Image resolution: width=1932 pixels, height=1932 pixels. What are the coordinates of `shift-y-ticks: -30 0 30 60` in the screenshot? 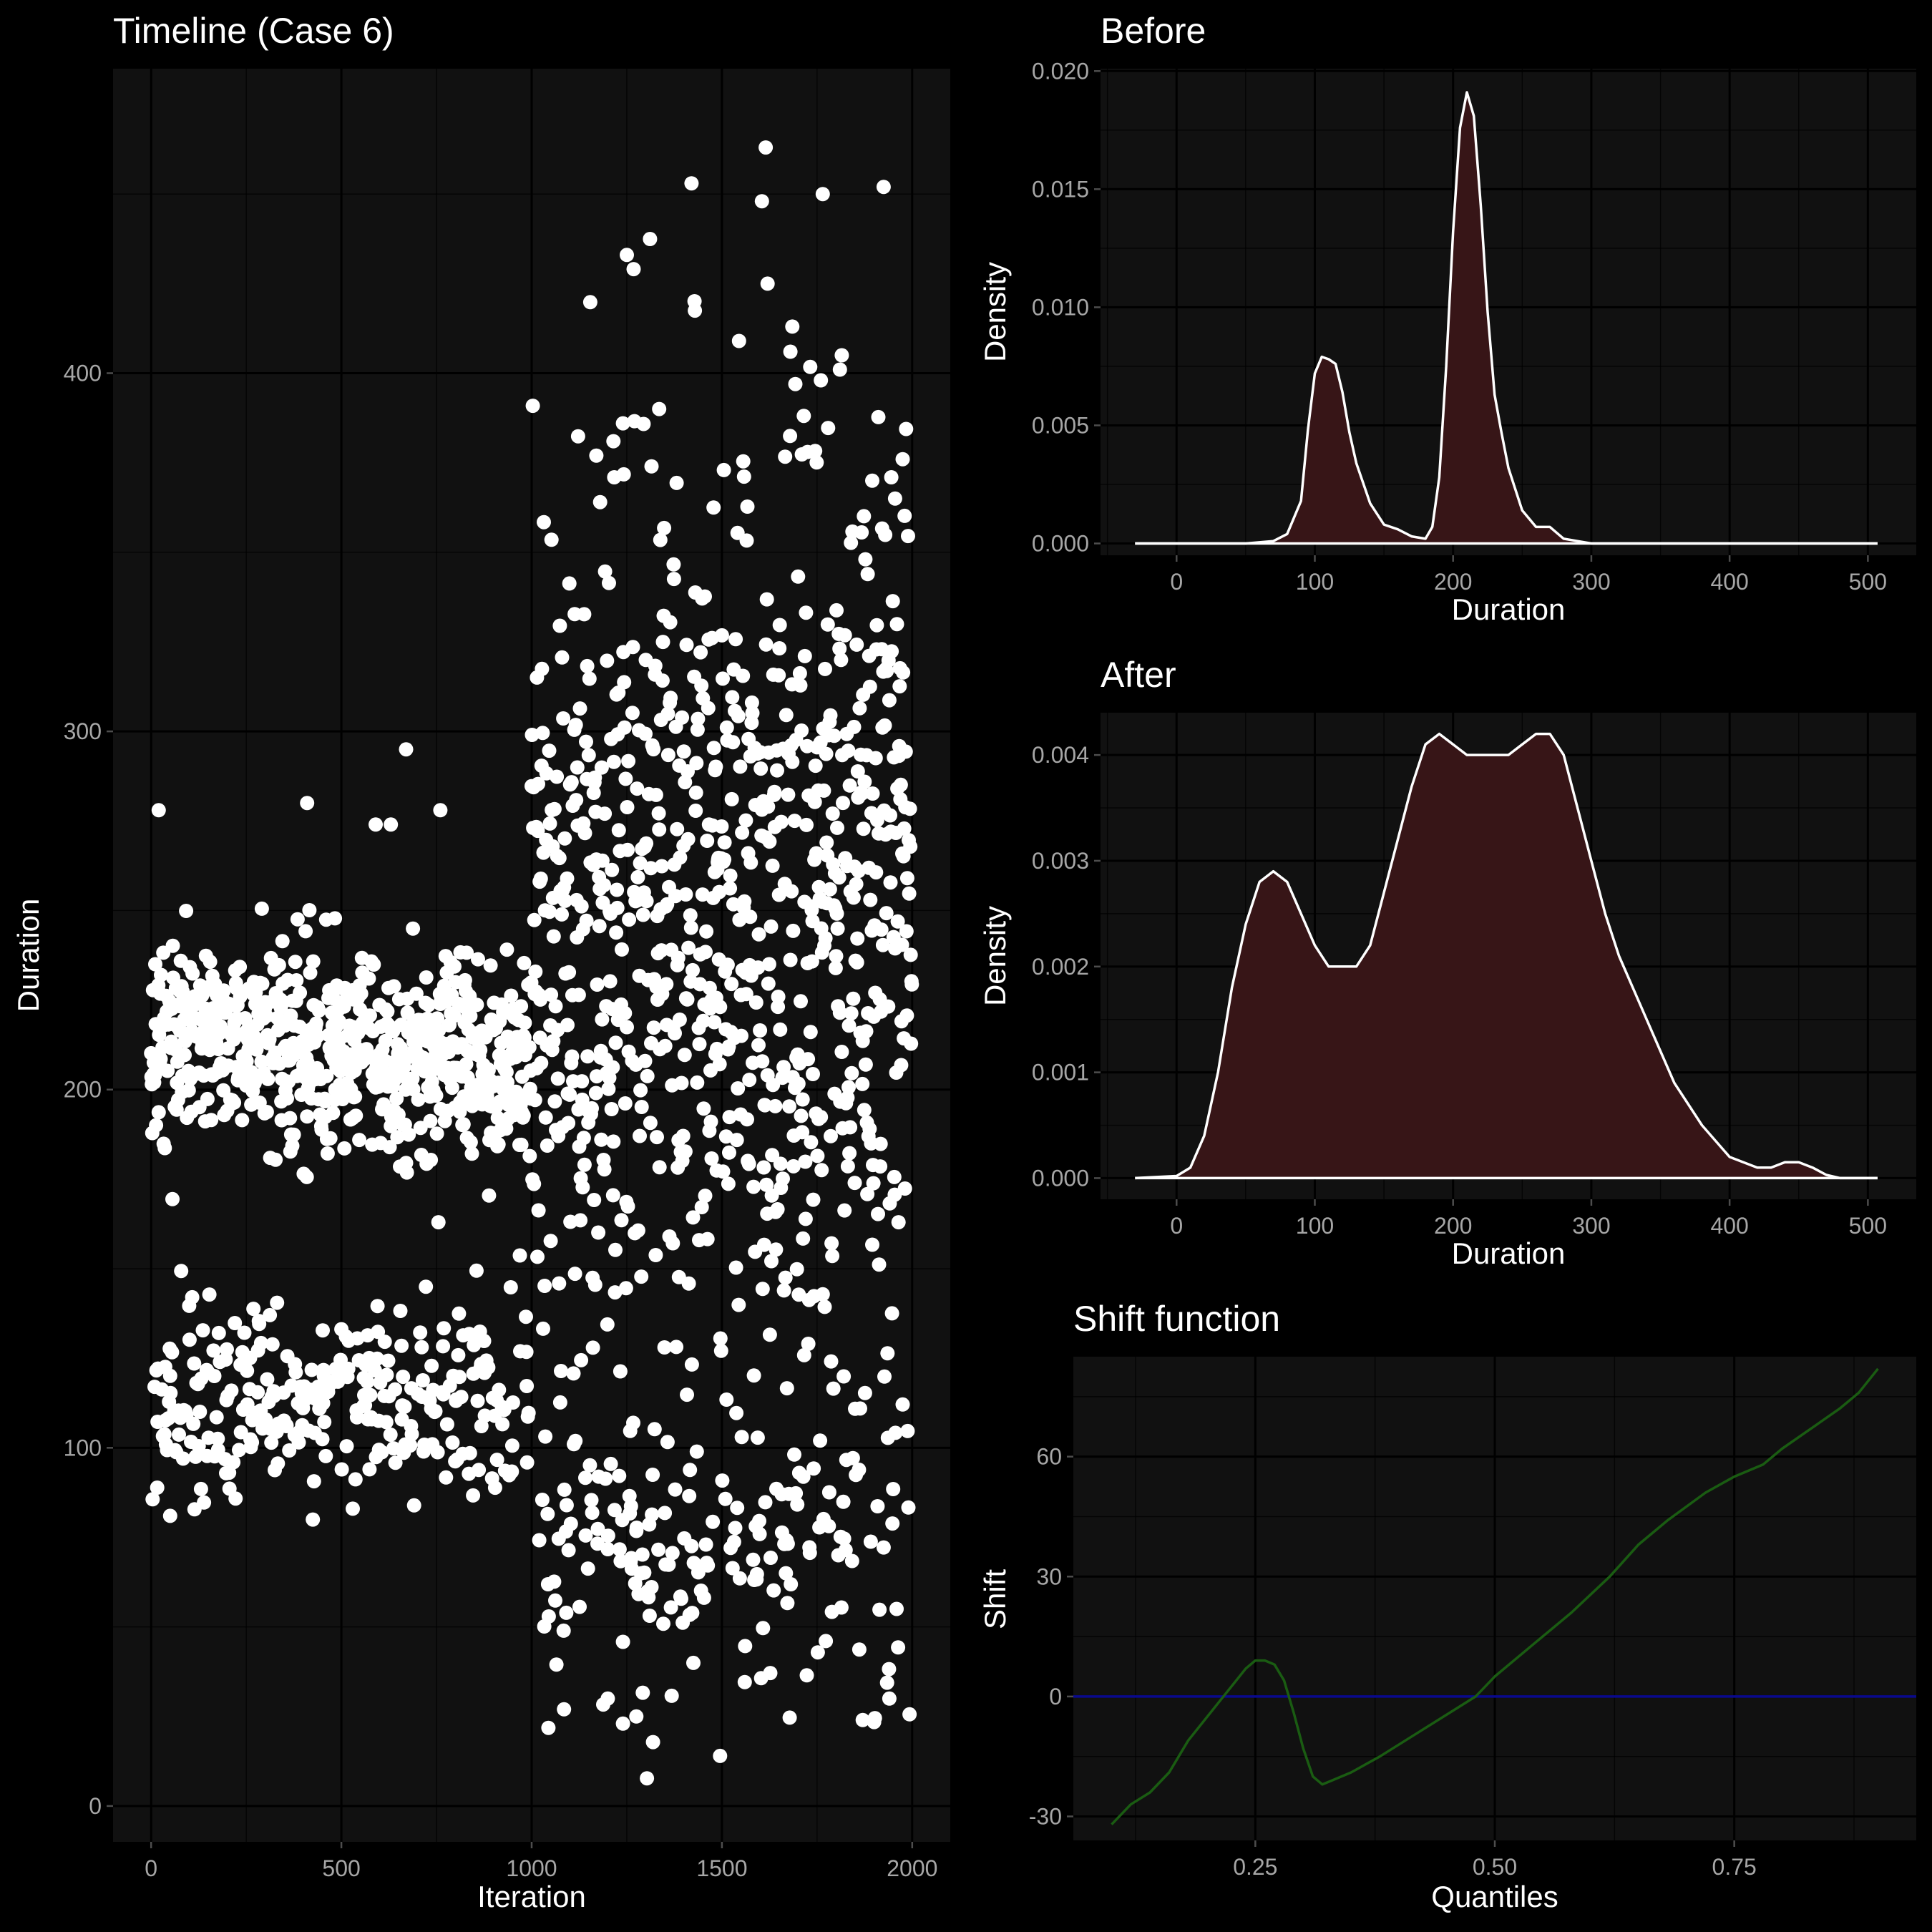 It's located at (1051, 1636).